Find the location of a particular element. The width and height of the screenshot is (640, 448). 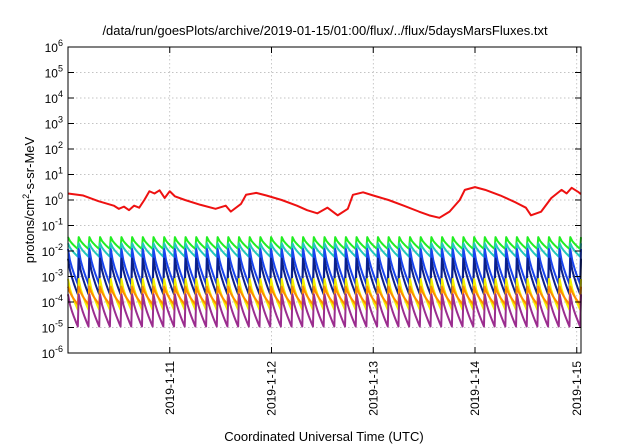

y-tick-label: 10⁶ is located at coordinates (54, 46).